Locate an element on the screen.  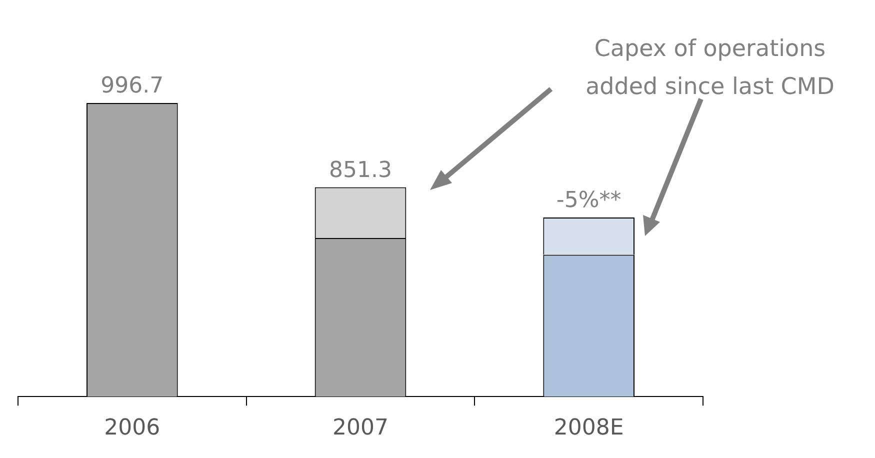
annotation: -5%** is located at coordinates (589, 201).